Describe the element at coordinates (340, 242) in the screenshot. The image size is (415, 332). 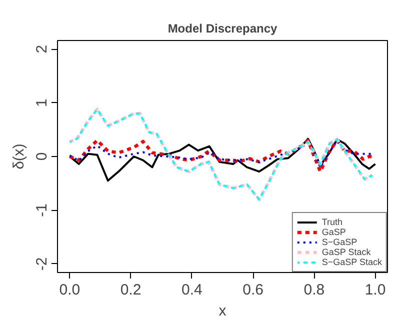
I see `legend-label: S−GaSP` at that location.